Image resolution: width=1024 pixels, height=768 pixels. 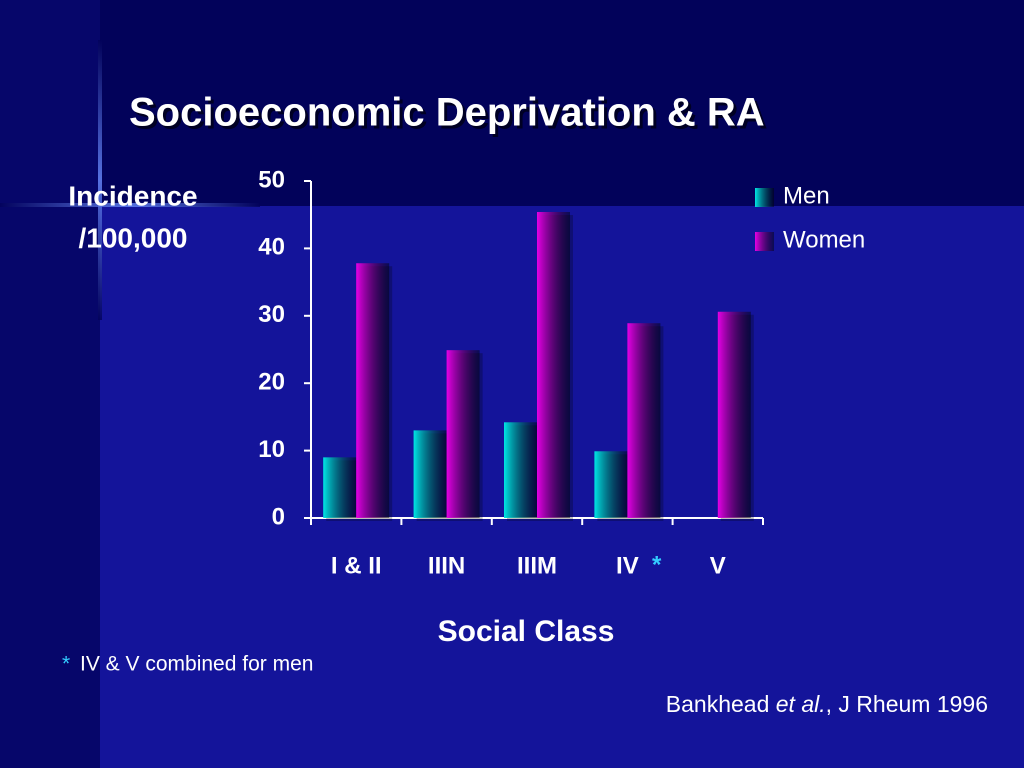 What do you see at coordinates (806, 195) in the screenshot?
I see `legend-label: Men` at bounding box center [806, 195].